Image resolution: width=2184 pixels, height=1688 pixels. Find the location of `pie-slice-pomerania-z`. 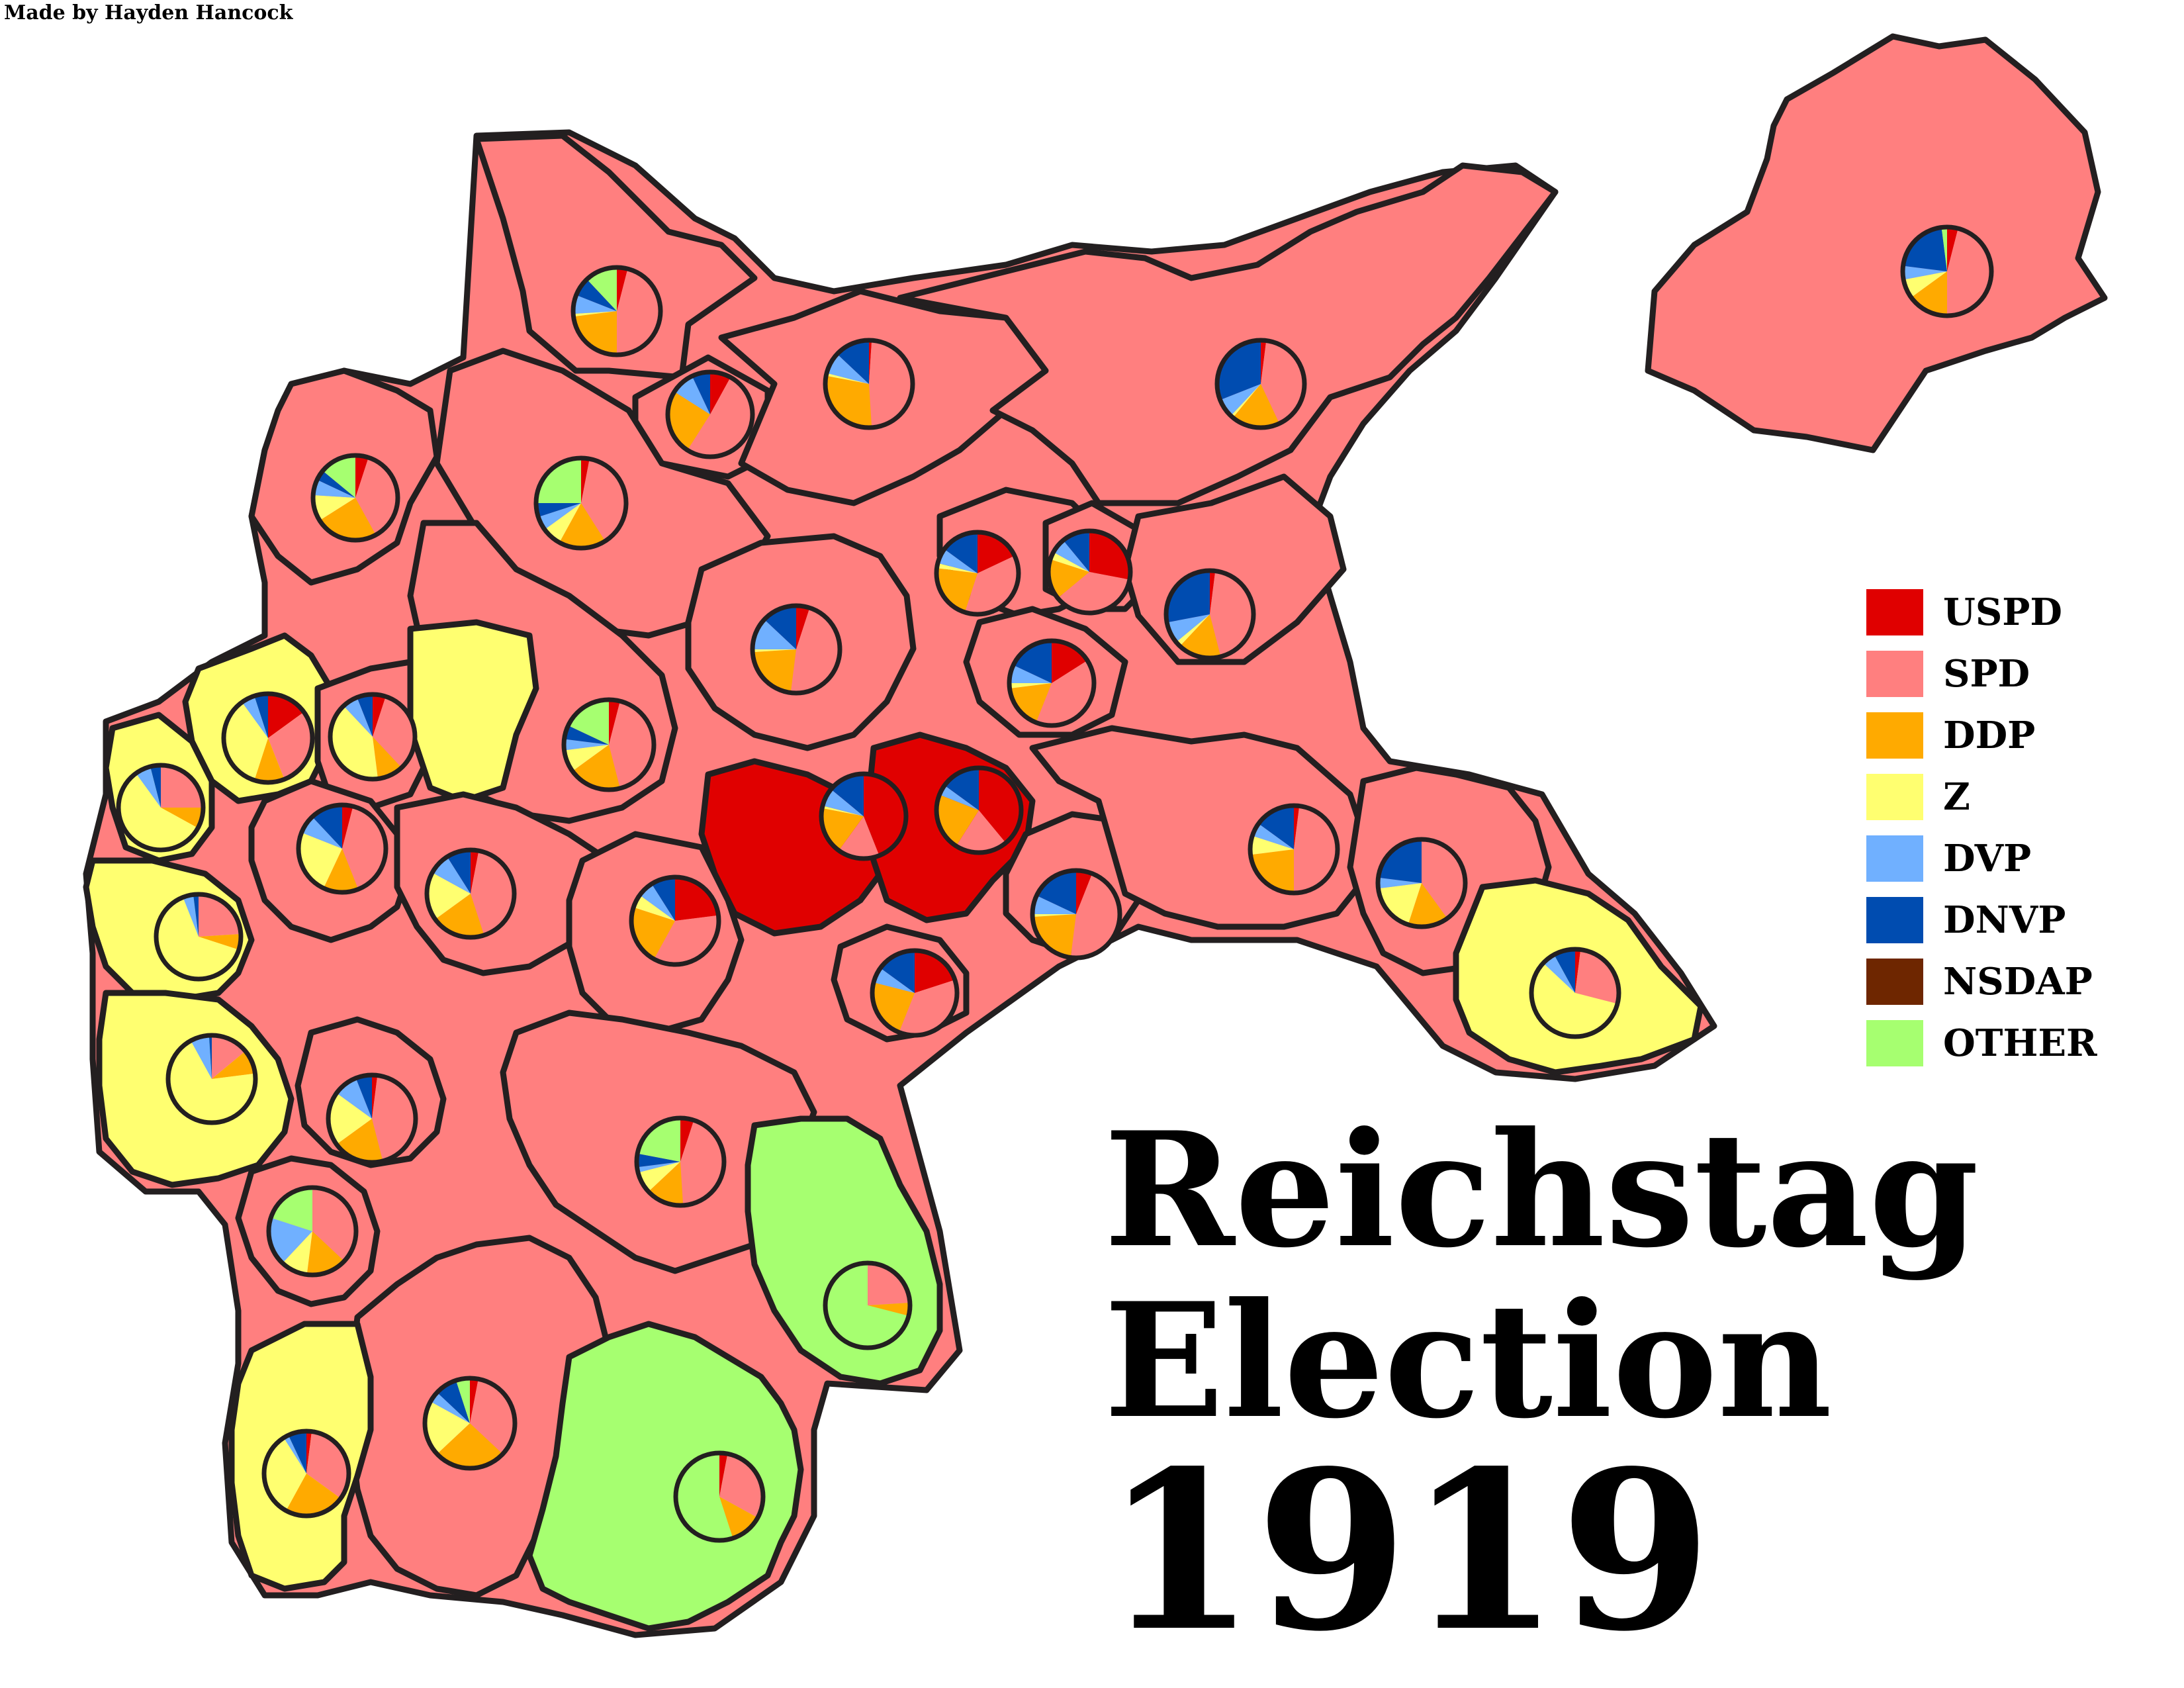

pie-slice-pomerania-z is located at coordinates (1245, 401).